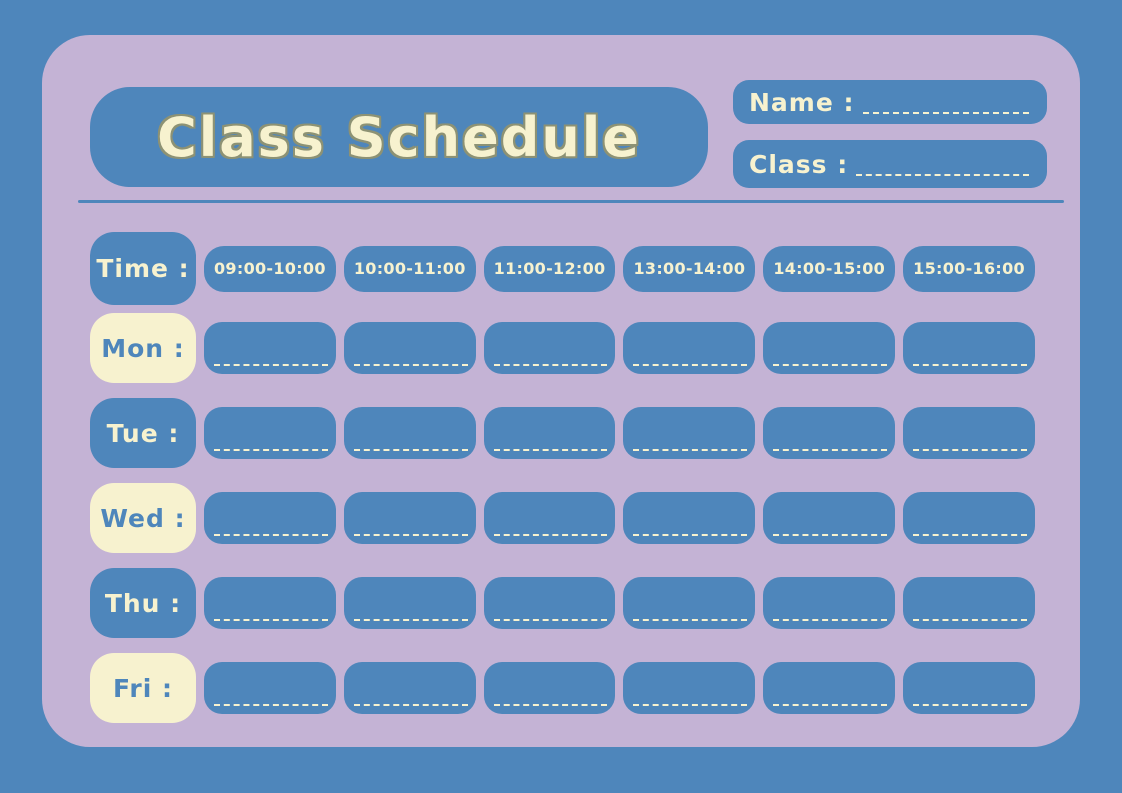 The width and height of the screenshot is (1122, 793). Describe the element at coordinates (143, 348) in the screenshot. I see `day-label-mon: Mon :` at that location.